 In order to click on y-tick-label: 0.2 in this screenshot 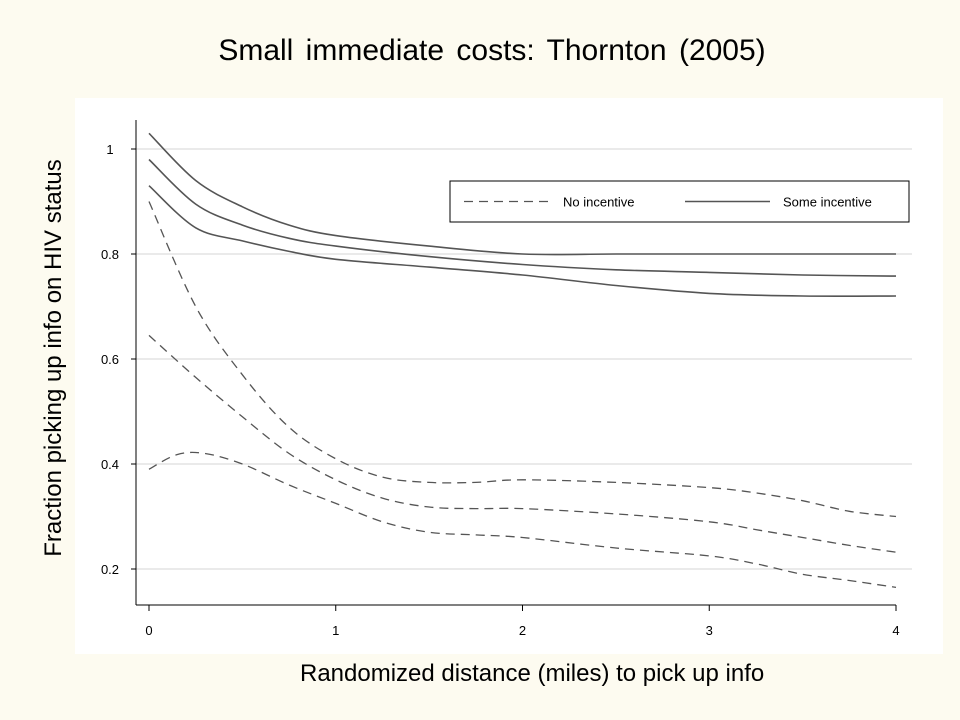, I will do `click(110, 569)`.